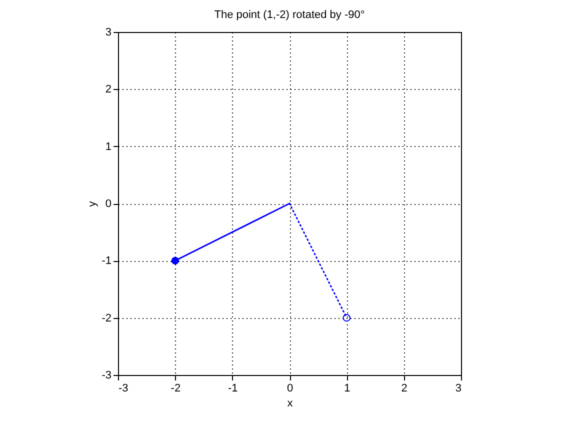  What do you see at coordinates (108, 204) in the screenshot?
I see `y-tick-label: 0` at bounding box center [108, 204].